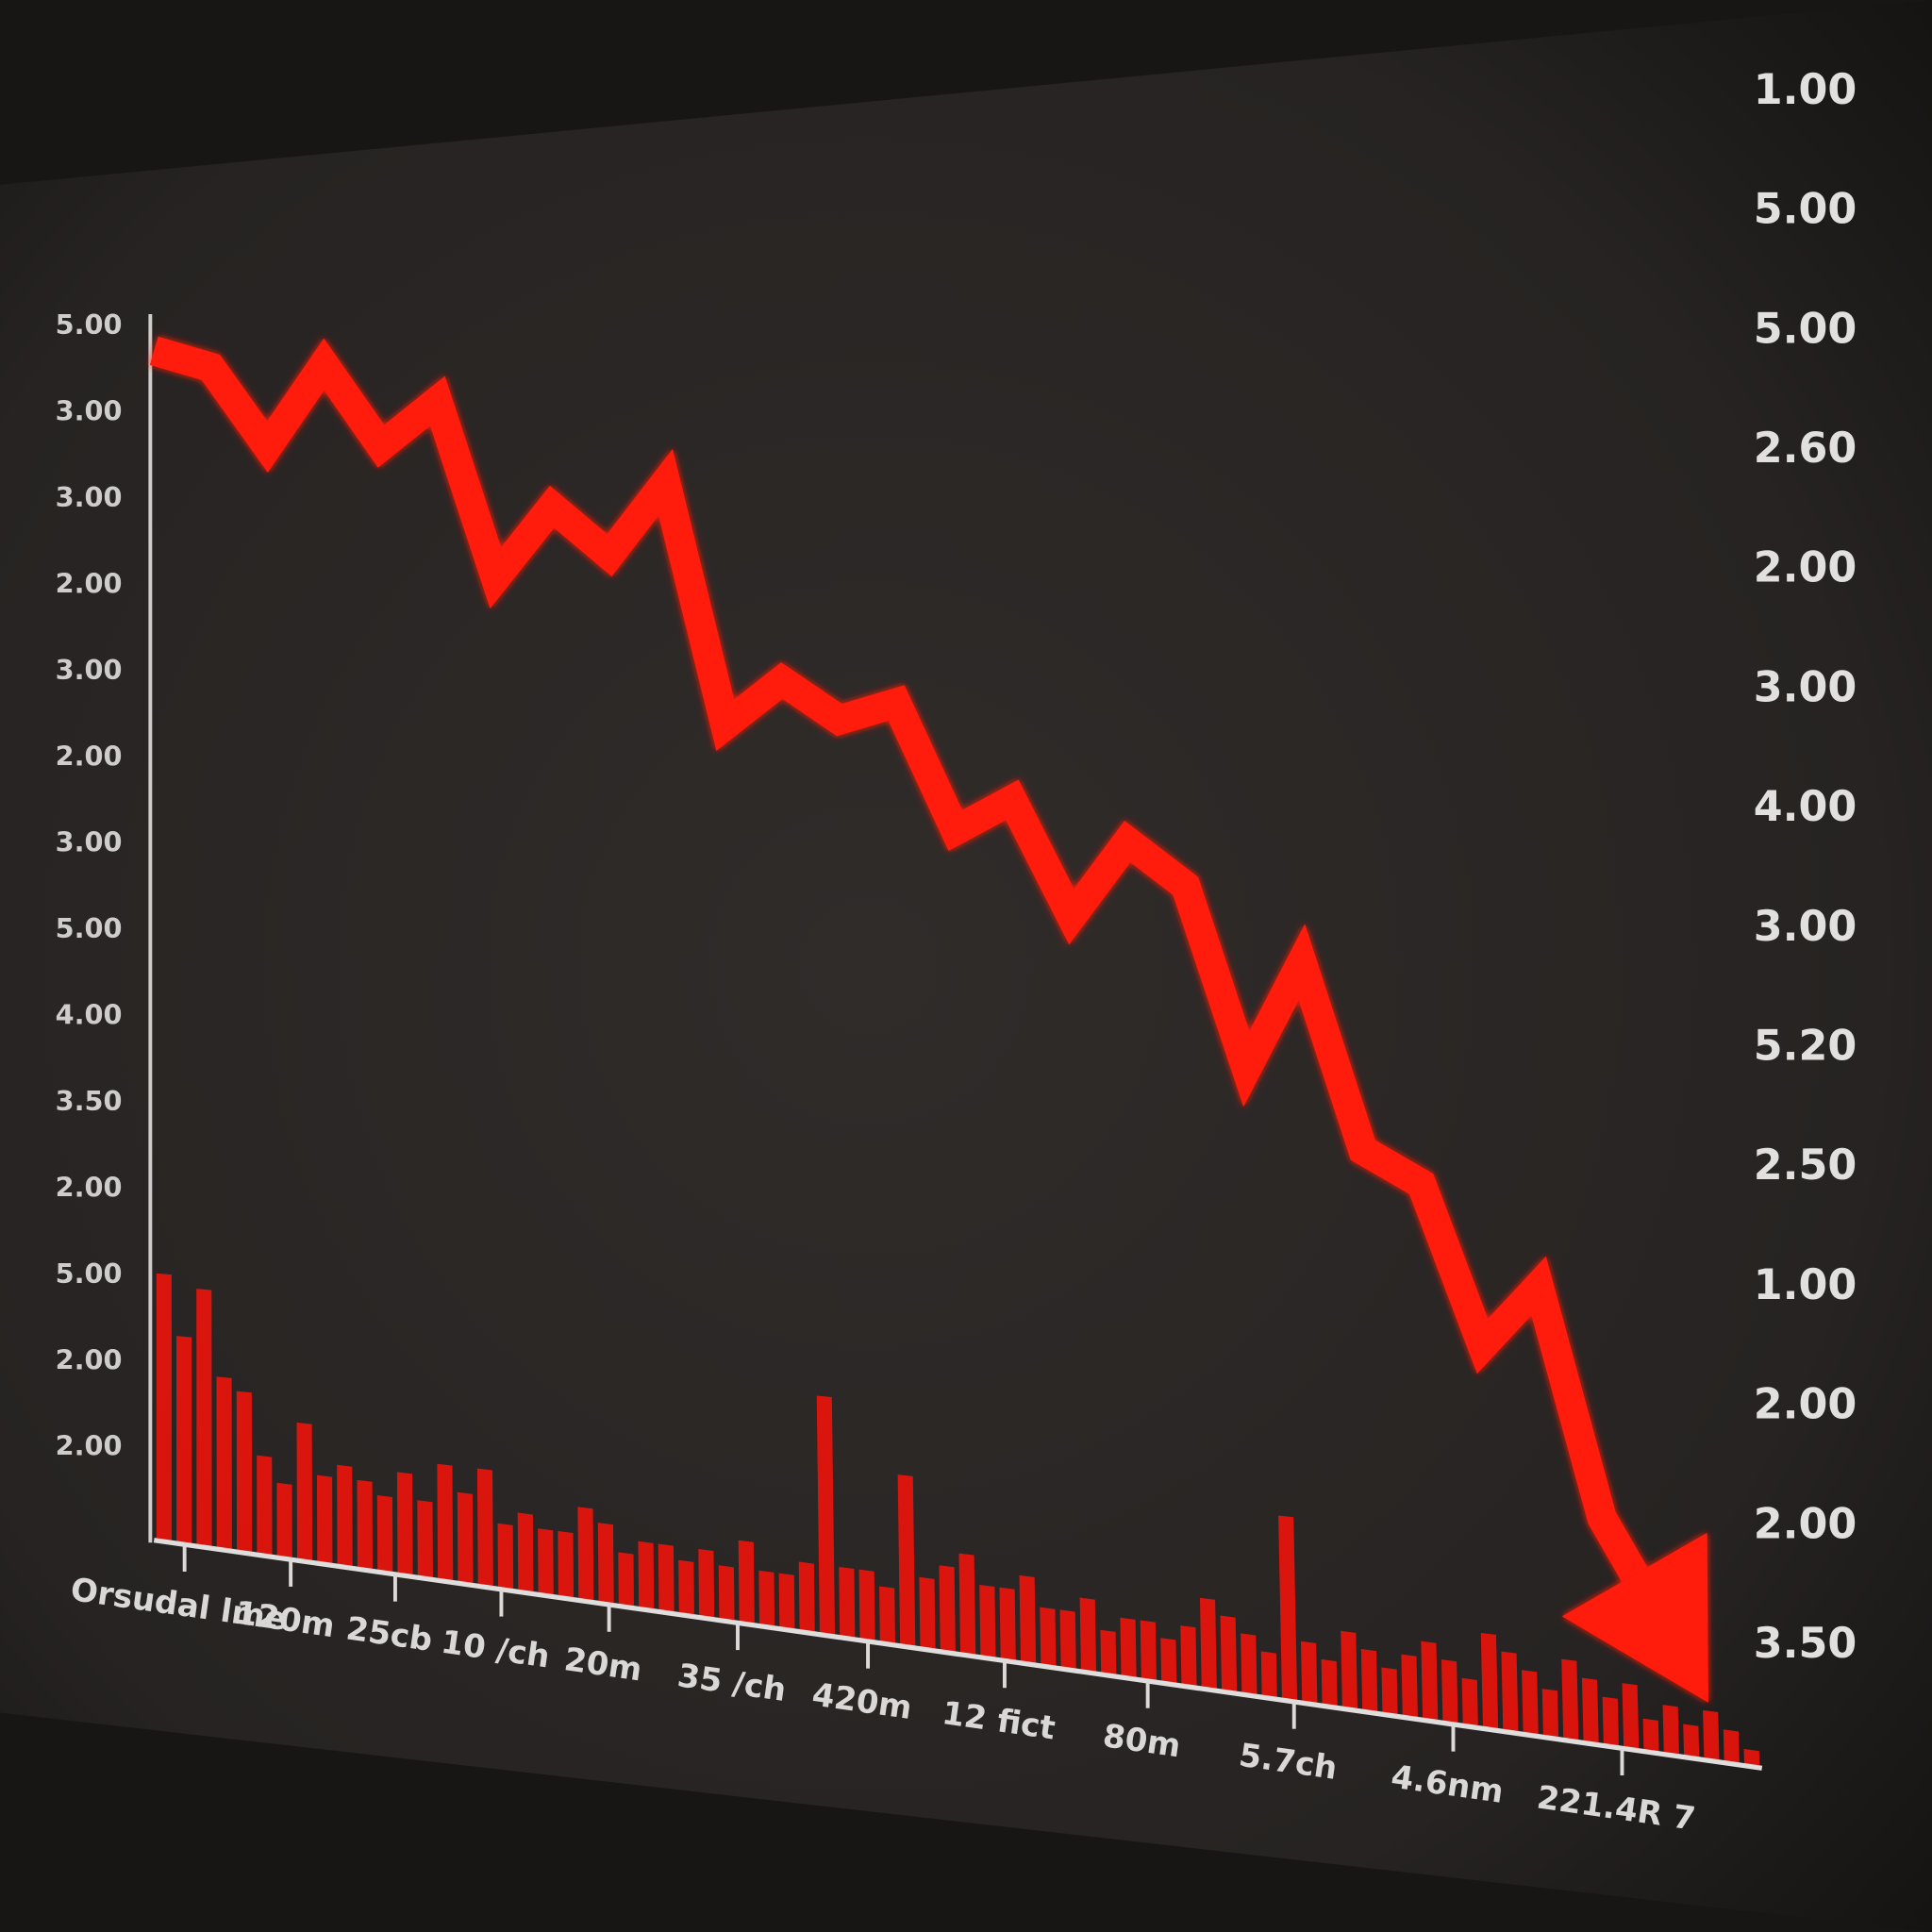 Image resolution: width=1932 pixels, height=1932 pixels. What do you see at coordinates (1806, 1165) in the screenshot?
I see `right-label: 2.50` at bounding box center [1806, 1165].